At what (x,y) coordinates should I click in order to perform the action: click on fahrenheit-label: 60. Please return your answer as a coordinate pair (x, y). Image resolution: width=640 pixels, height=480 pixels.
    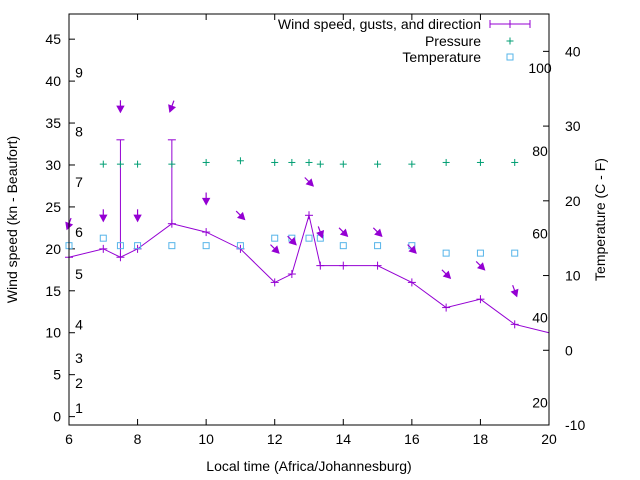
    Looking at the image, I should click on (540, 234).